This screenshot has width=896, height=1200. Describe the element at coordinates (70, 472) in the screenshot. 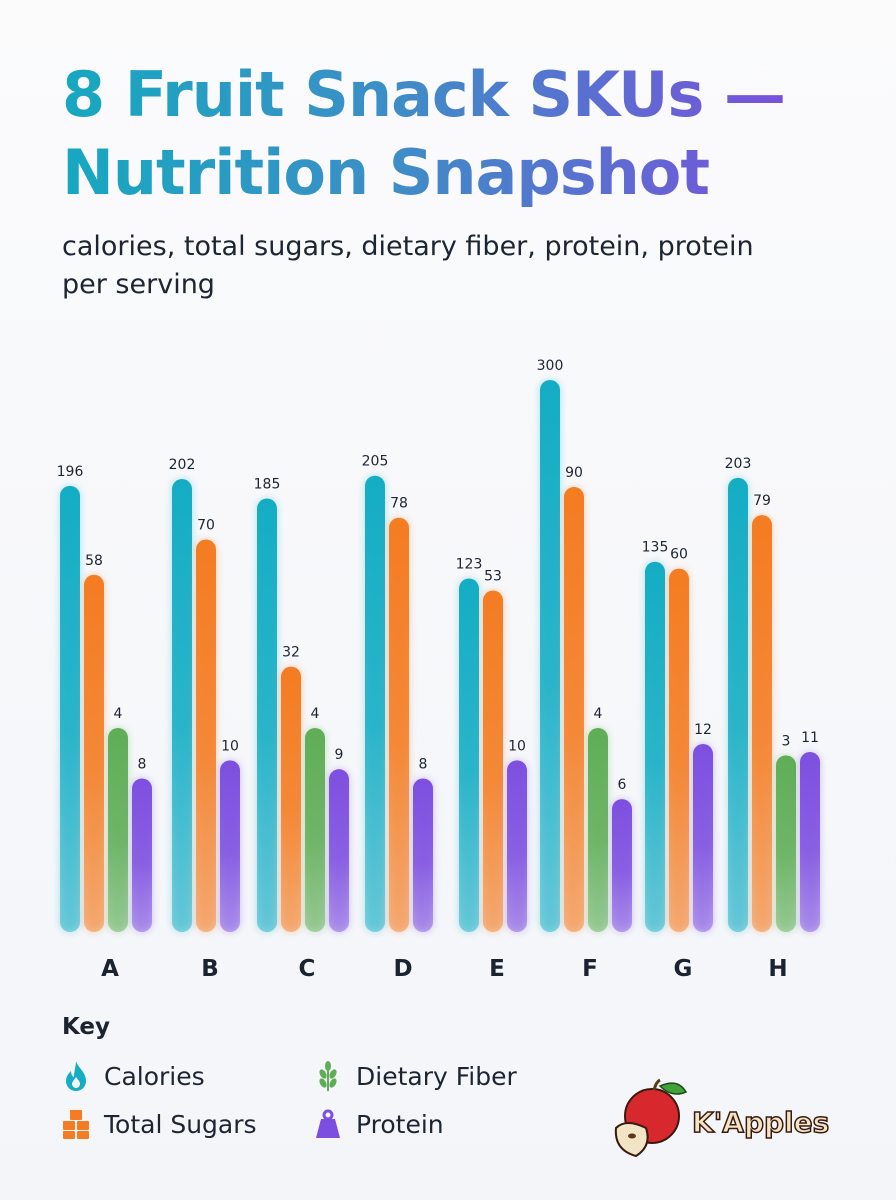

I see `data-label: 196` at that location.